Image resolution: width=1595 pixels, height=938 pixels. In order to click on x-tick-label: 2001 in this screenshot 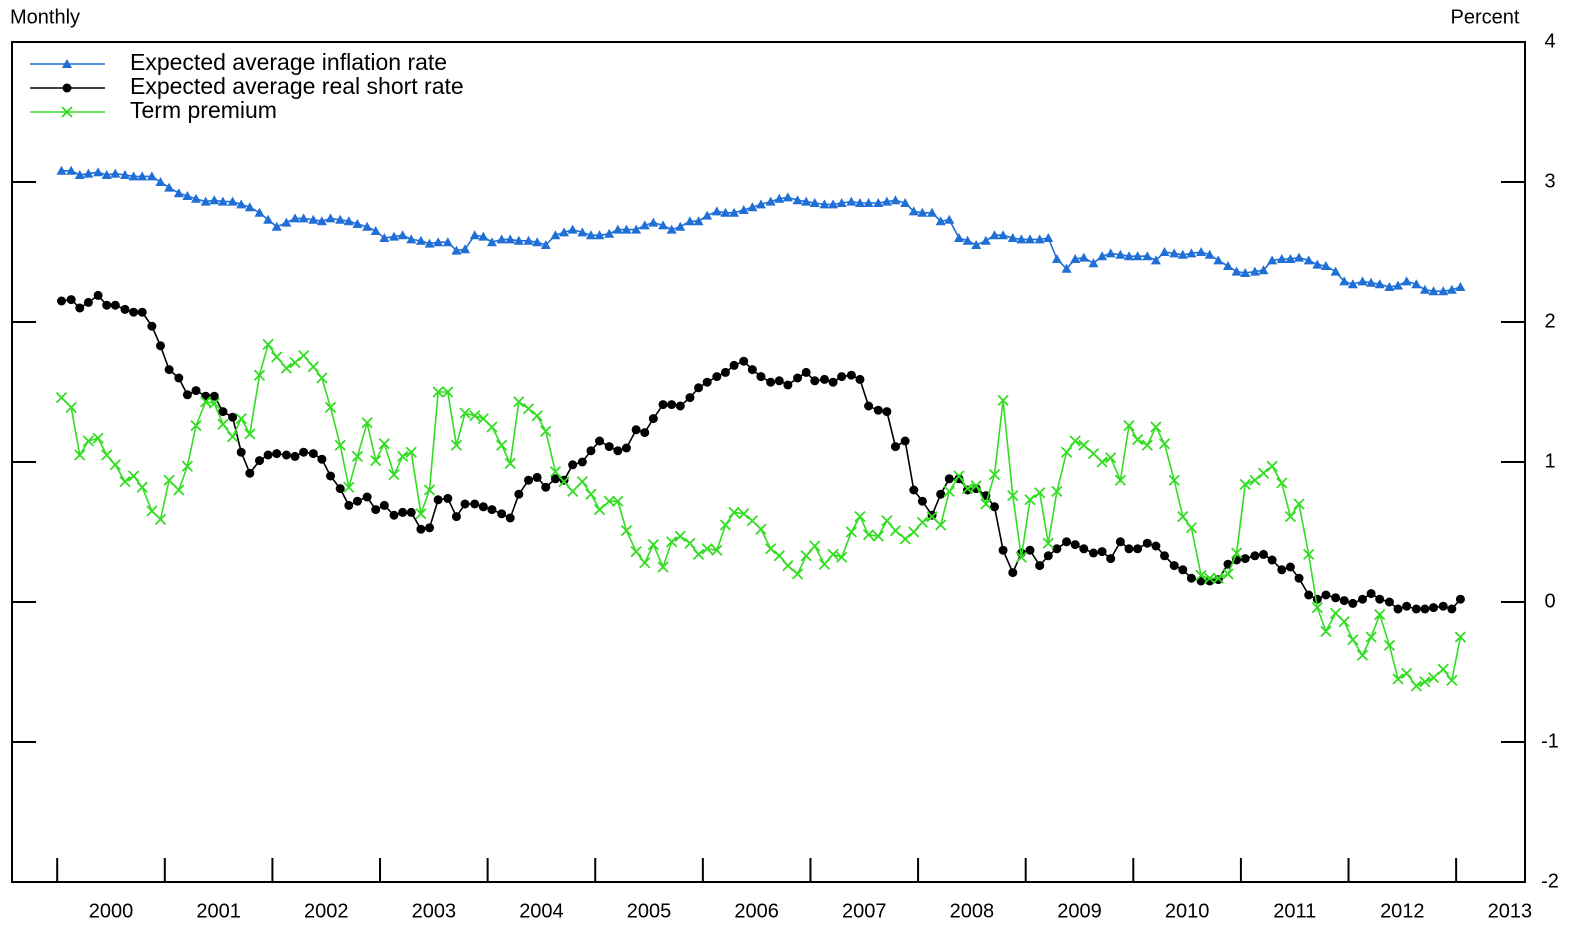, I will do `click(218, 911)`.